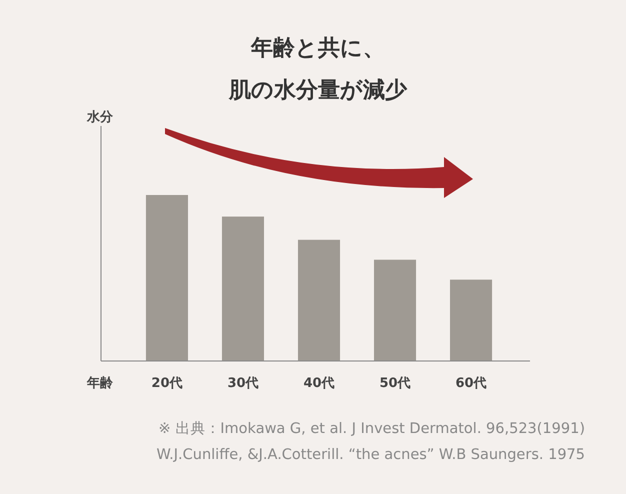 The width and height of the screenshot is (626, 494). Describe the element at coordinates (318, 69) in the screenshot. I see `chart-title: 年齢と共に、肌の水分量が減少` at that location.